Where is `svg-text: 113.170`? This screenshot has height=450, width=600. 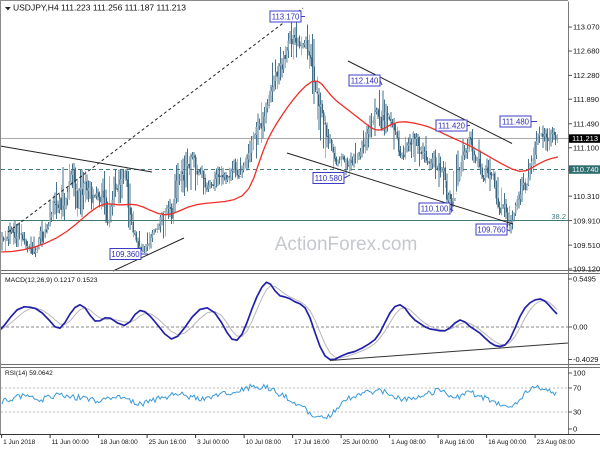
svg-text: 113.170 is located at coordinates (286, 16).